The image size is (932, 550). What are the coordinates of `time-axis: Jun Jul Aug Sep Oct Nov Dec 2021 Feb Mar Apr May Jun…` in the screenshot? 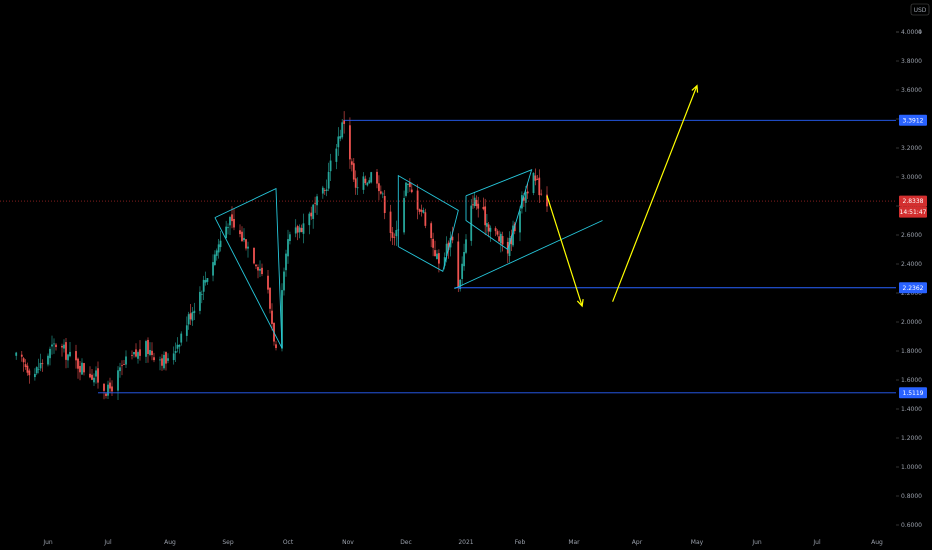 It's located at (462, 542).